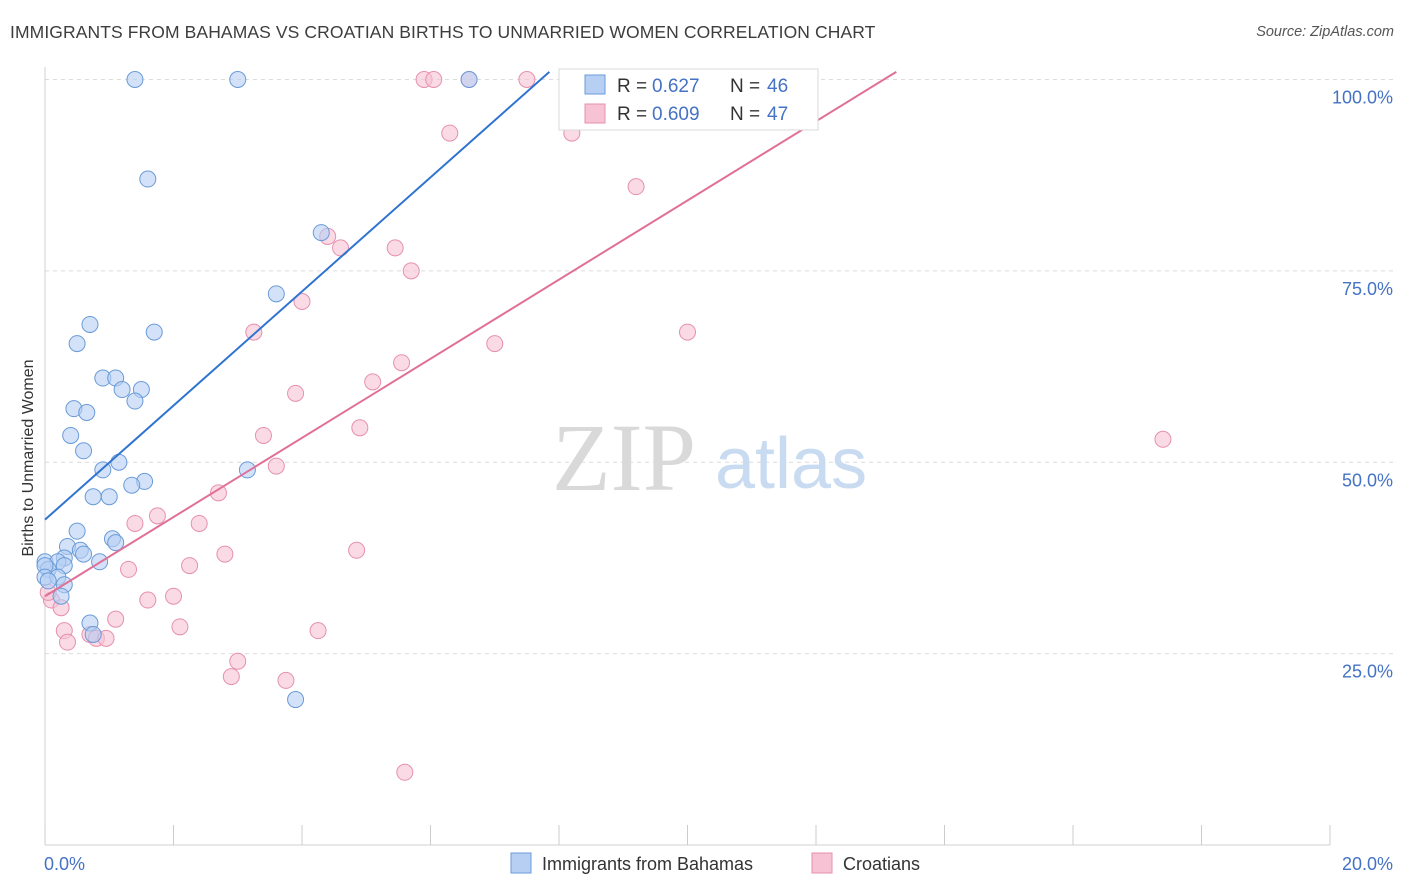 This screenshot has height=892, width=1406. Describe the element at coordinates (1362, 98) in the screenshot. I see `y-tick-label-100: 100.0%` at that location.